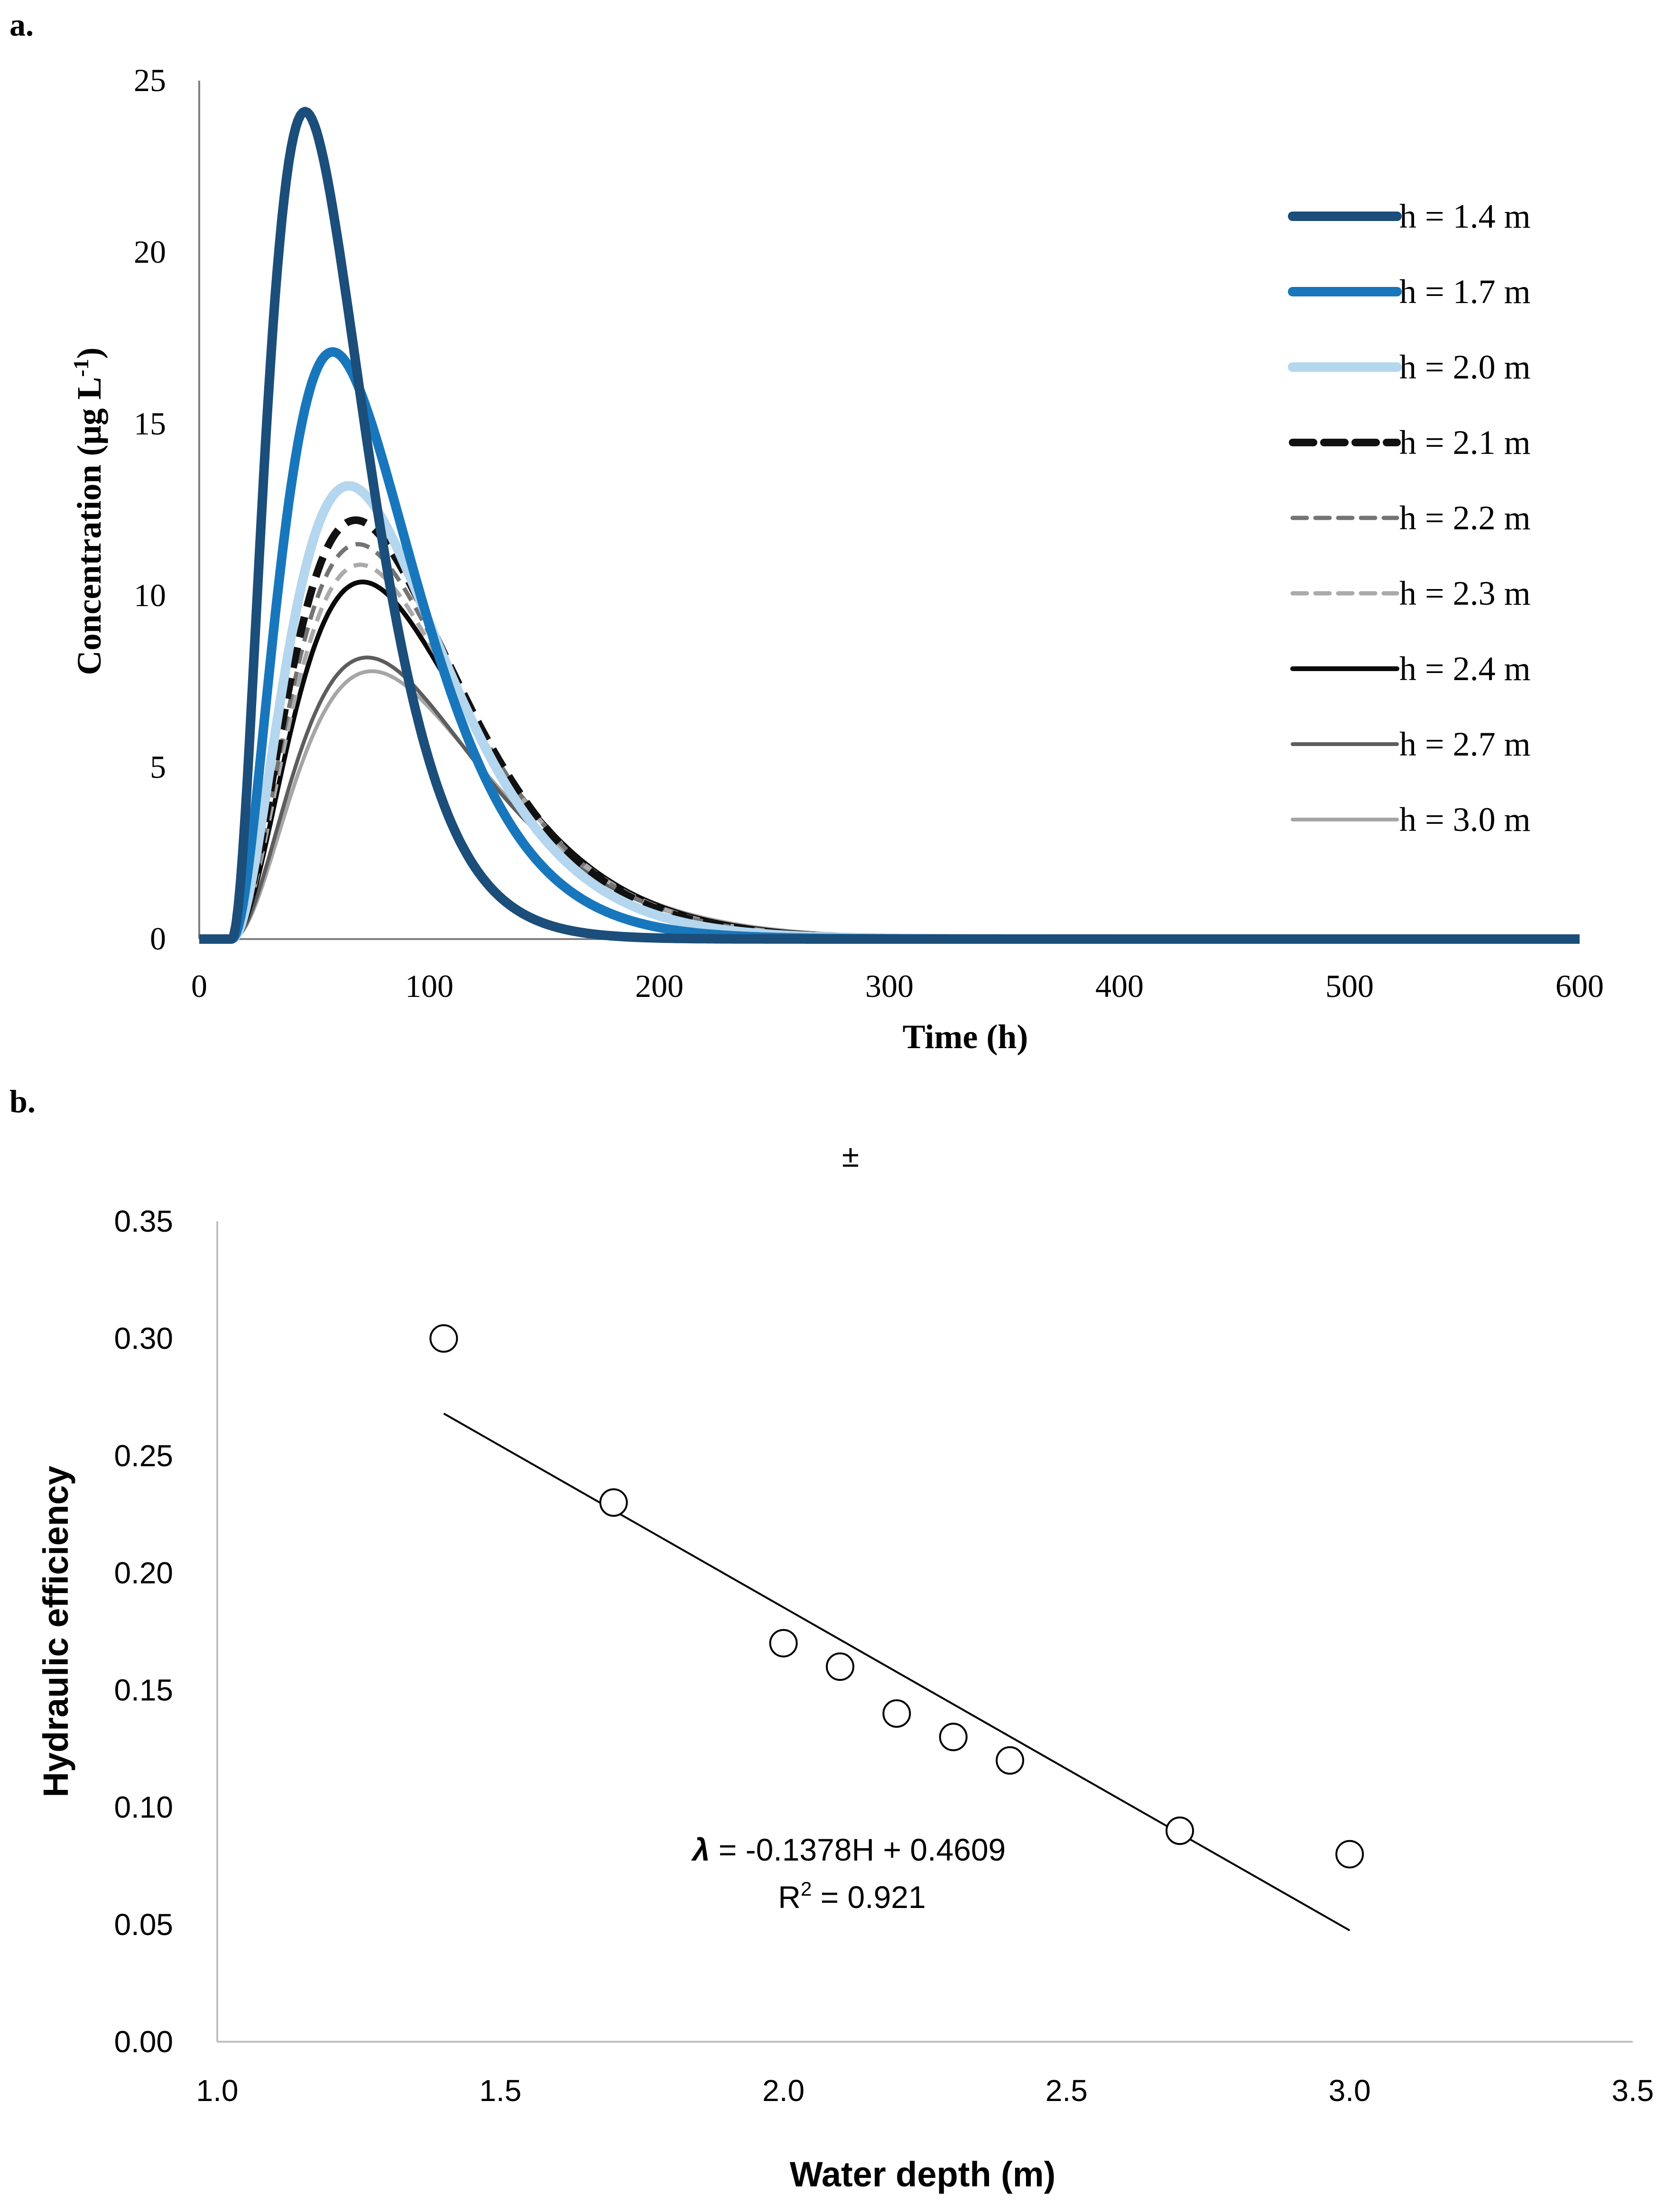 Image resolution: width=1665 pixels, height=2212 pixels. Describe the element at coordinates (150, 252) in the screenshot. I see `panel-a-y-tick-label: 20` at that location.